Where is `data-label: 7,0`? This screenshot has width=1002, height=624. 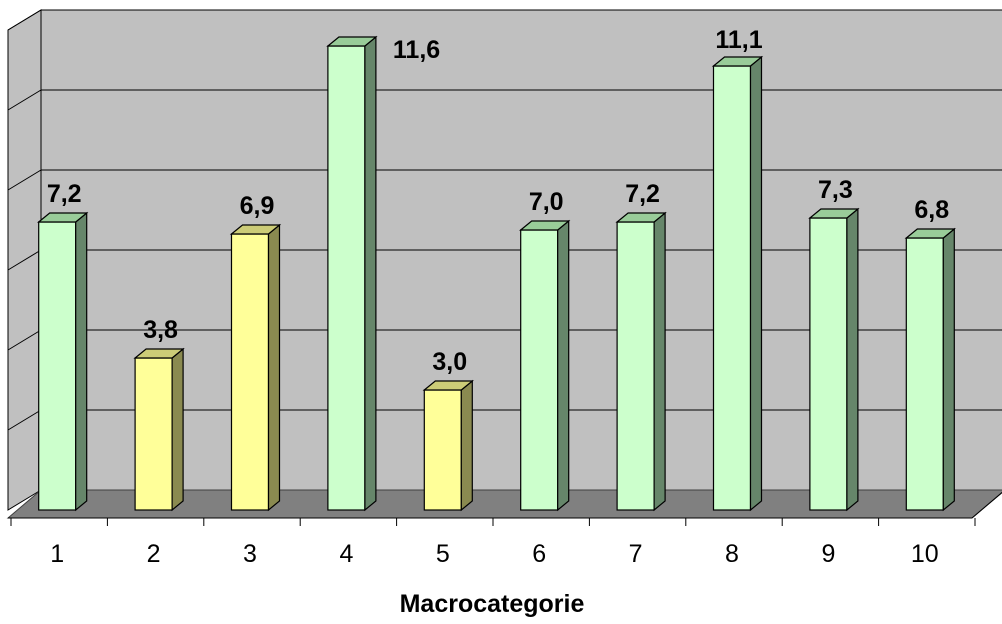 data-label: 7,0 is located at coordinates (546, 202).